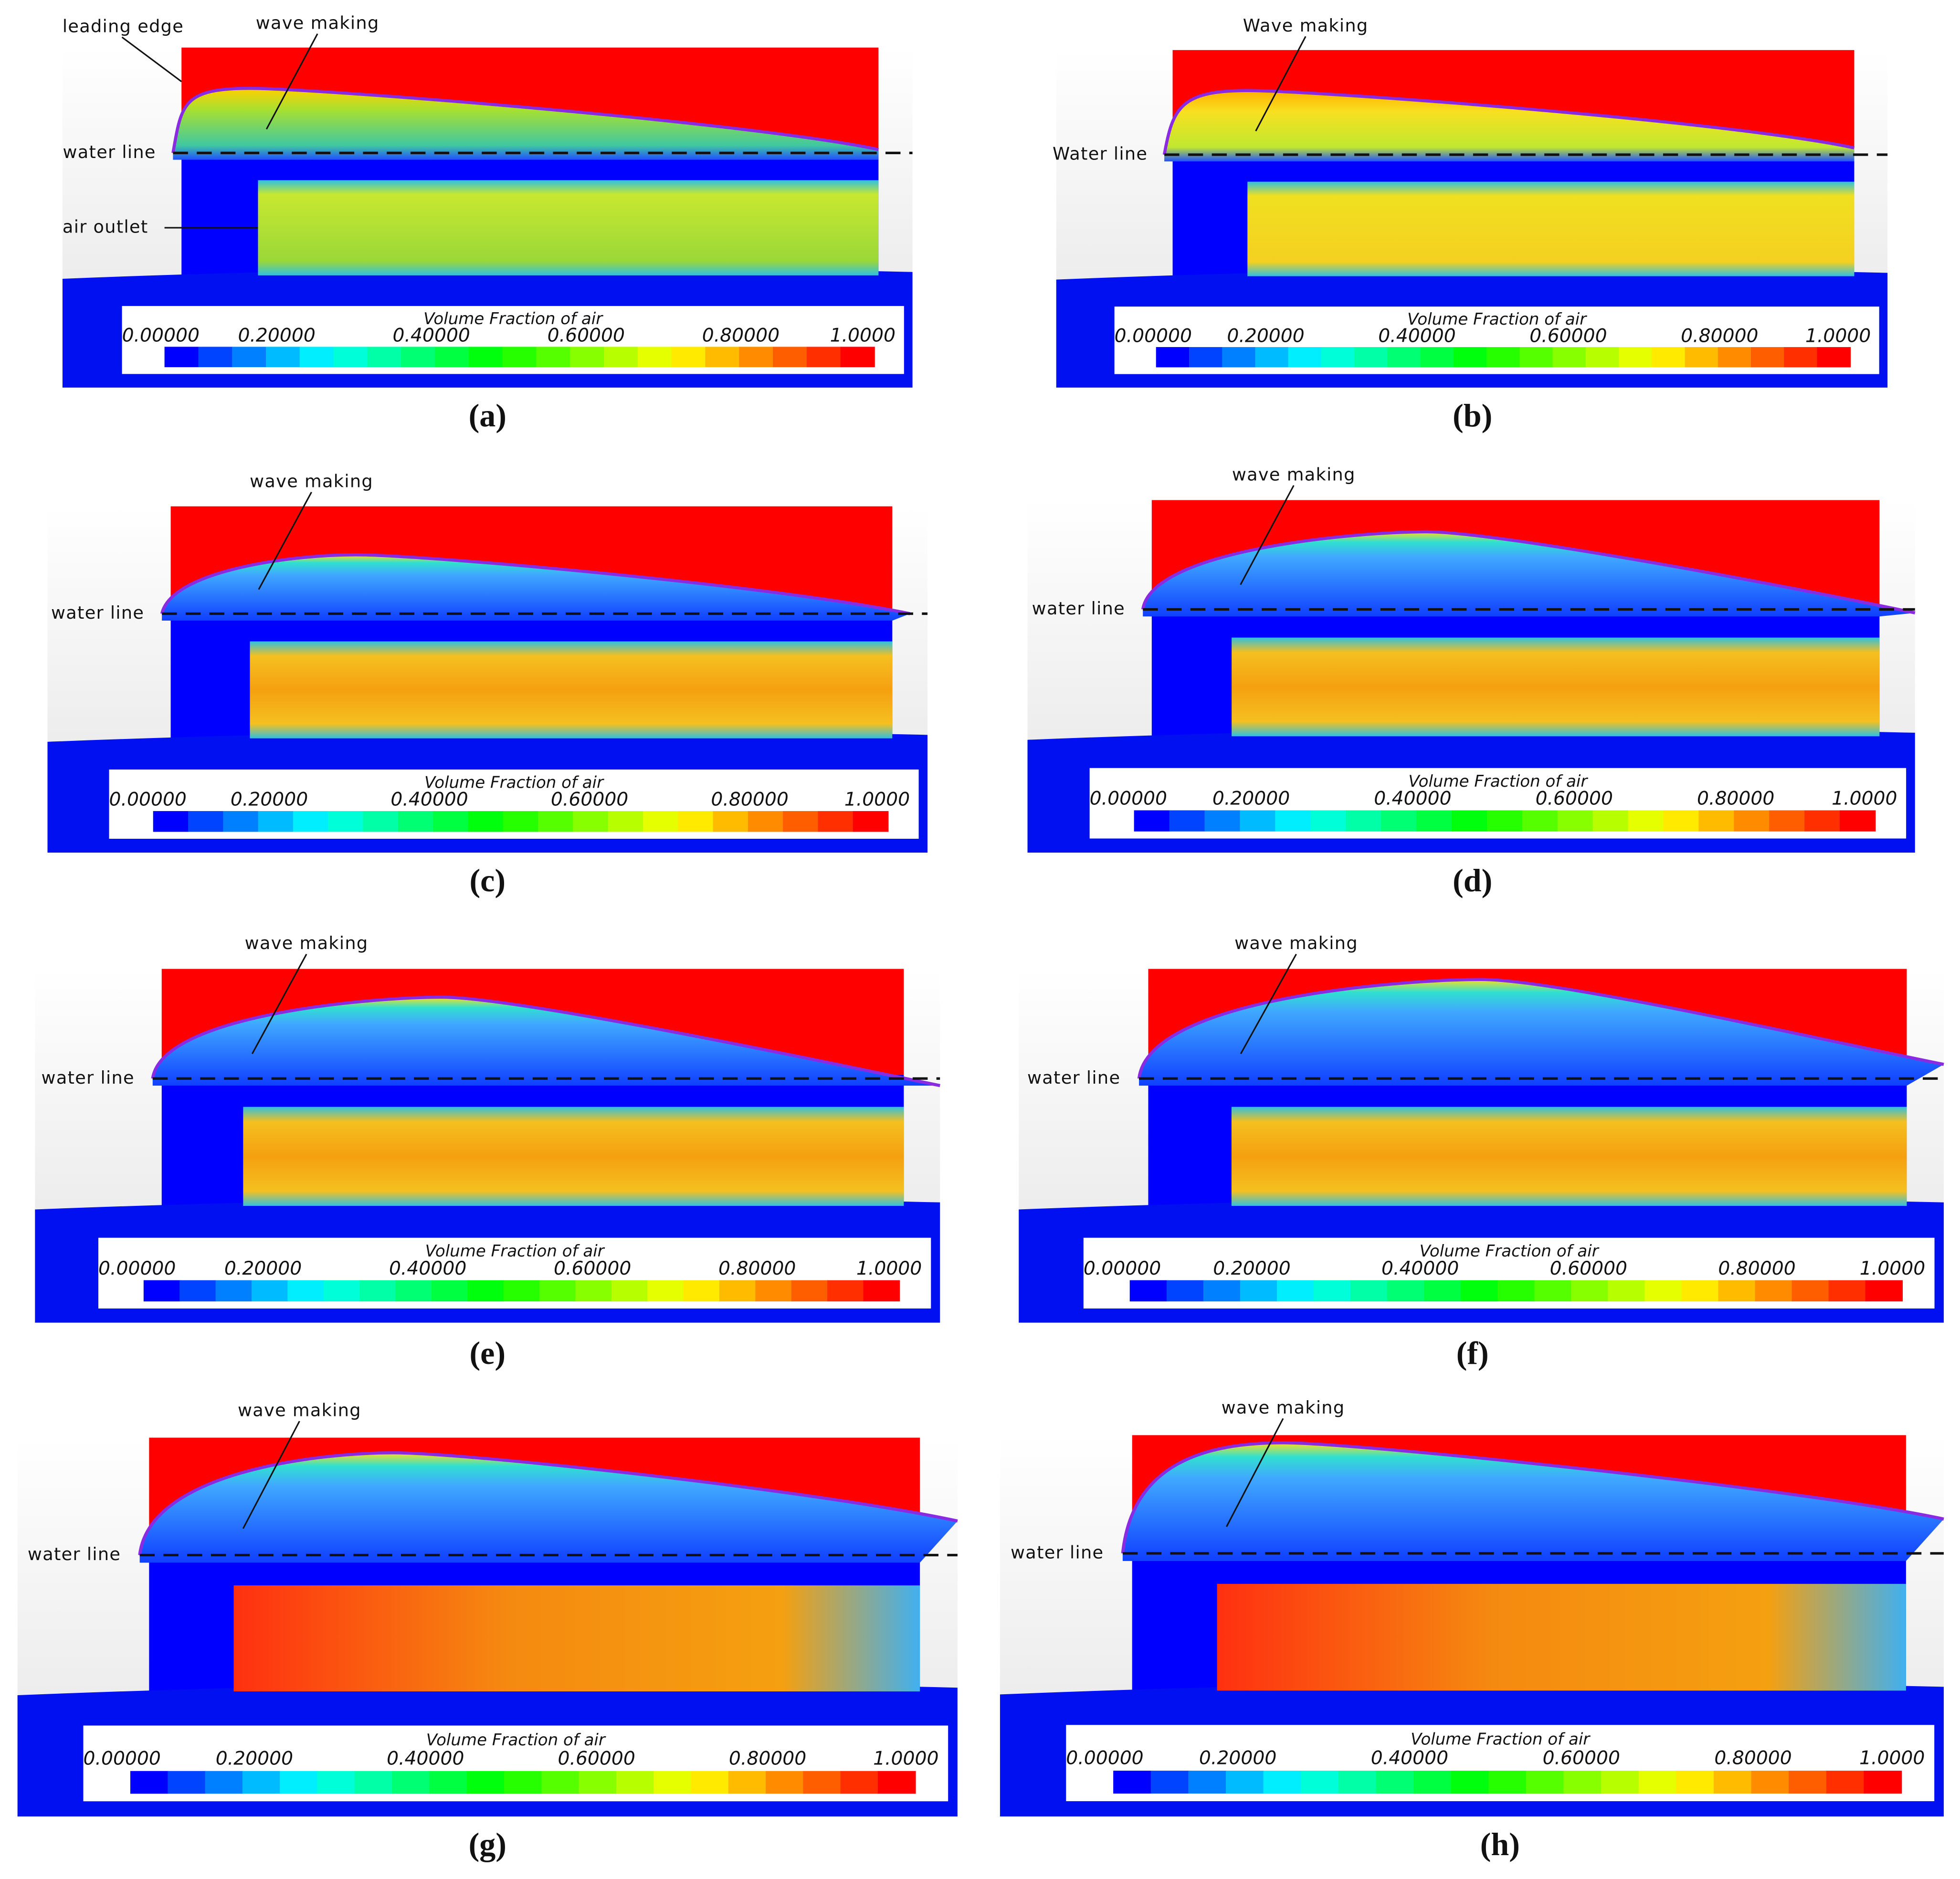 This screenshot has height=1879, width=1960. Describe the element at coordinates (1472, 880) in the screenshot. I see `panel-label: (d)` at that location.